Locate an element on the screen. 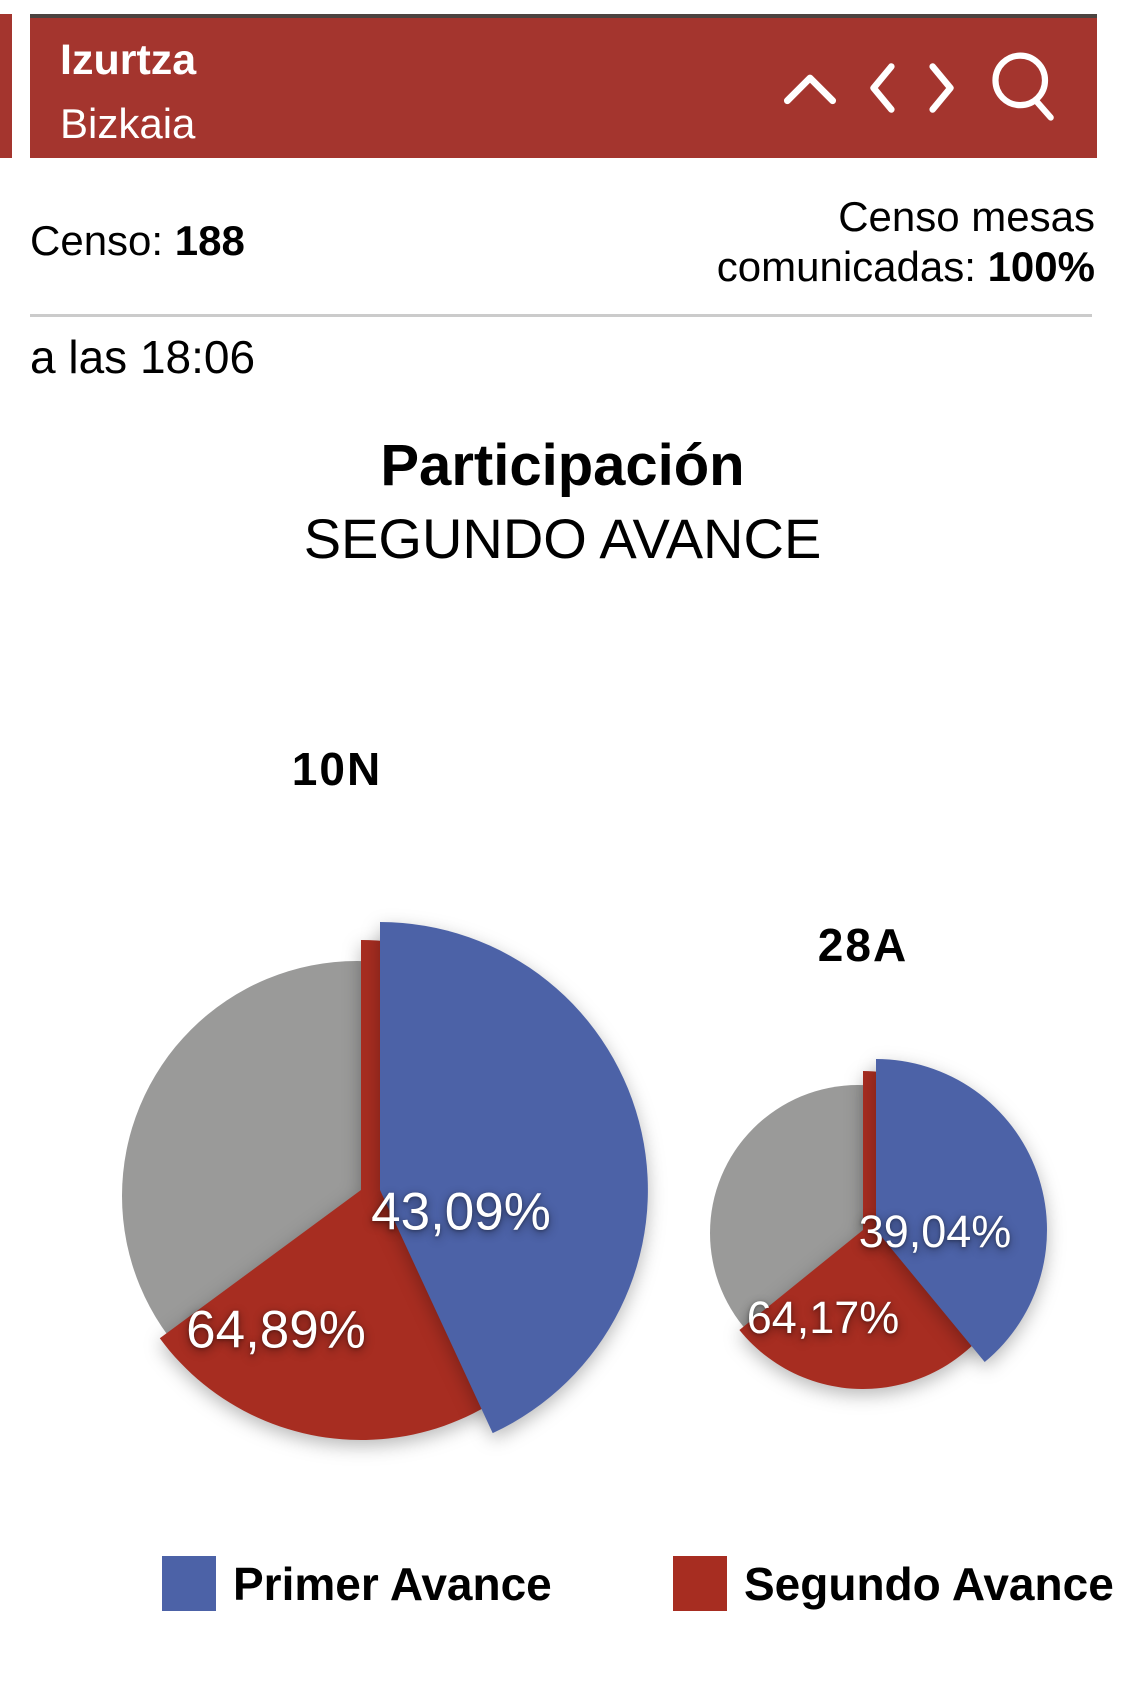 The height and width of the screenshot is (1697, 1125). header: Izurtza Bizkaia is located at coordinates (563, 86).